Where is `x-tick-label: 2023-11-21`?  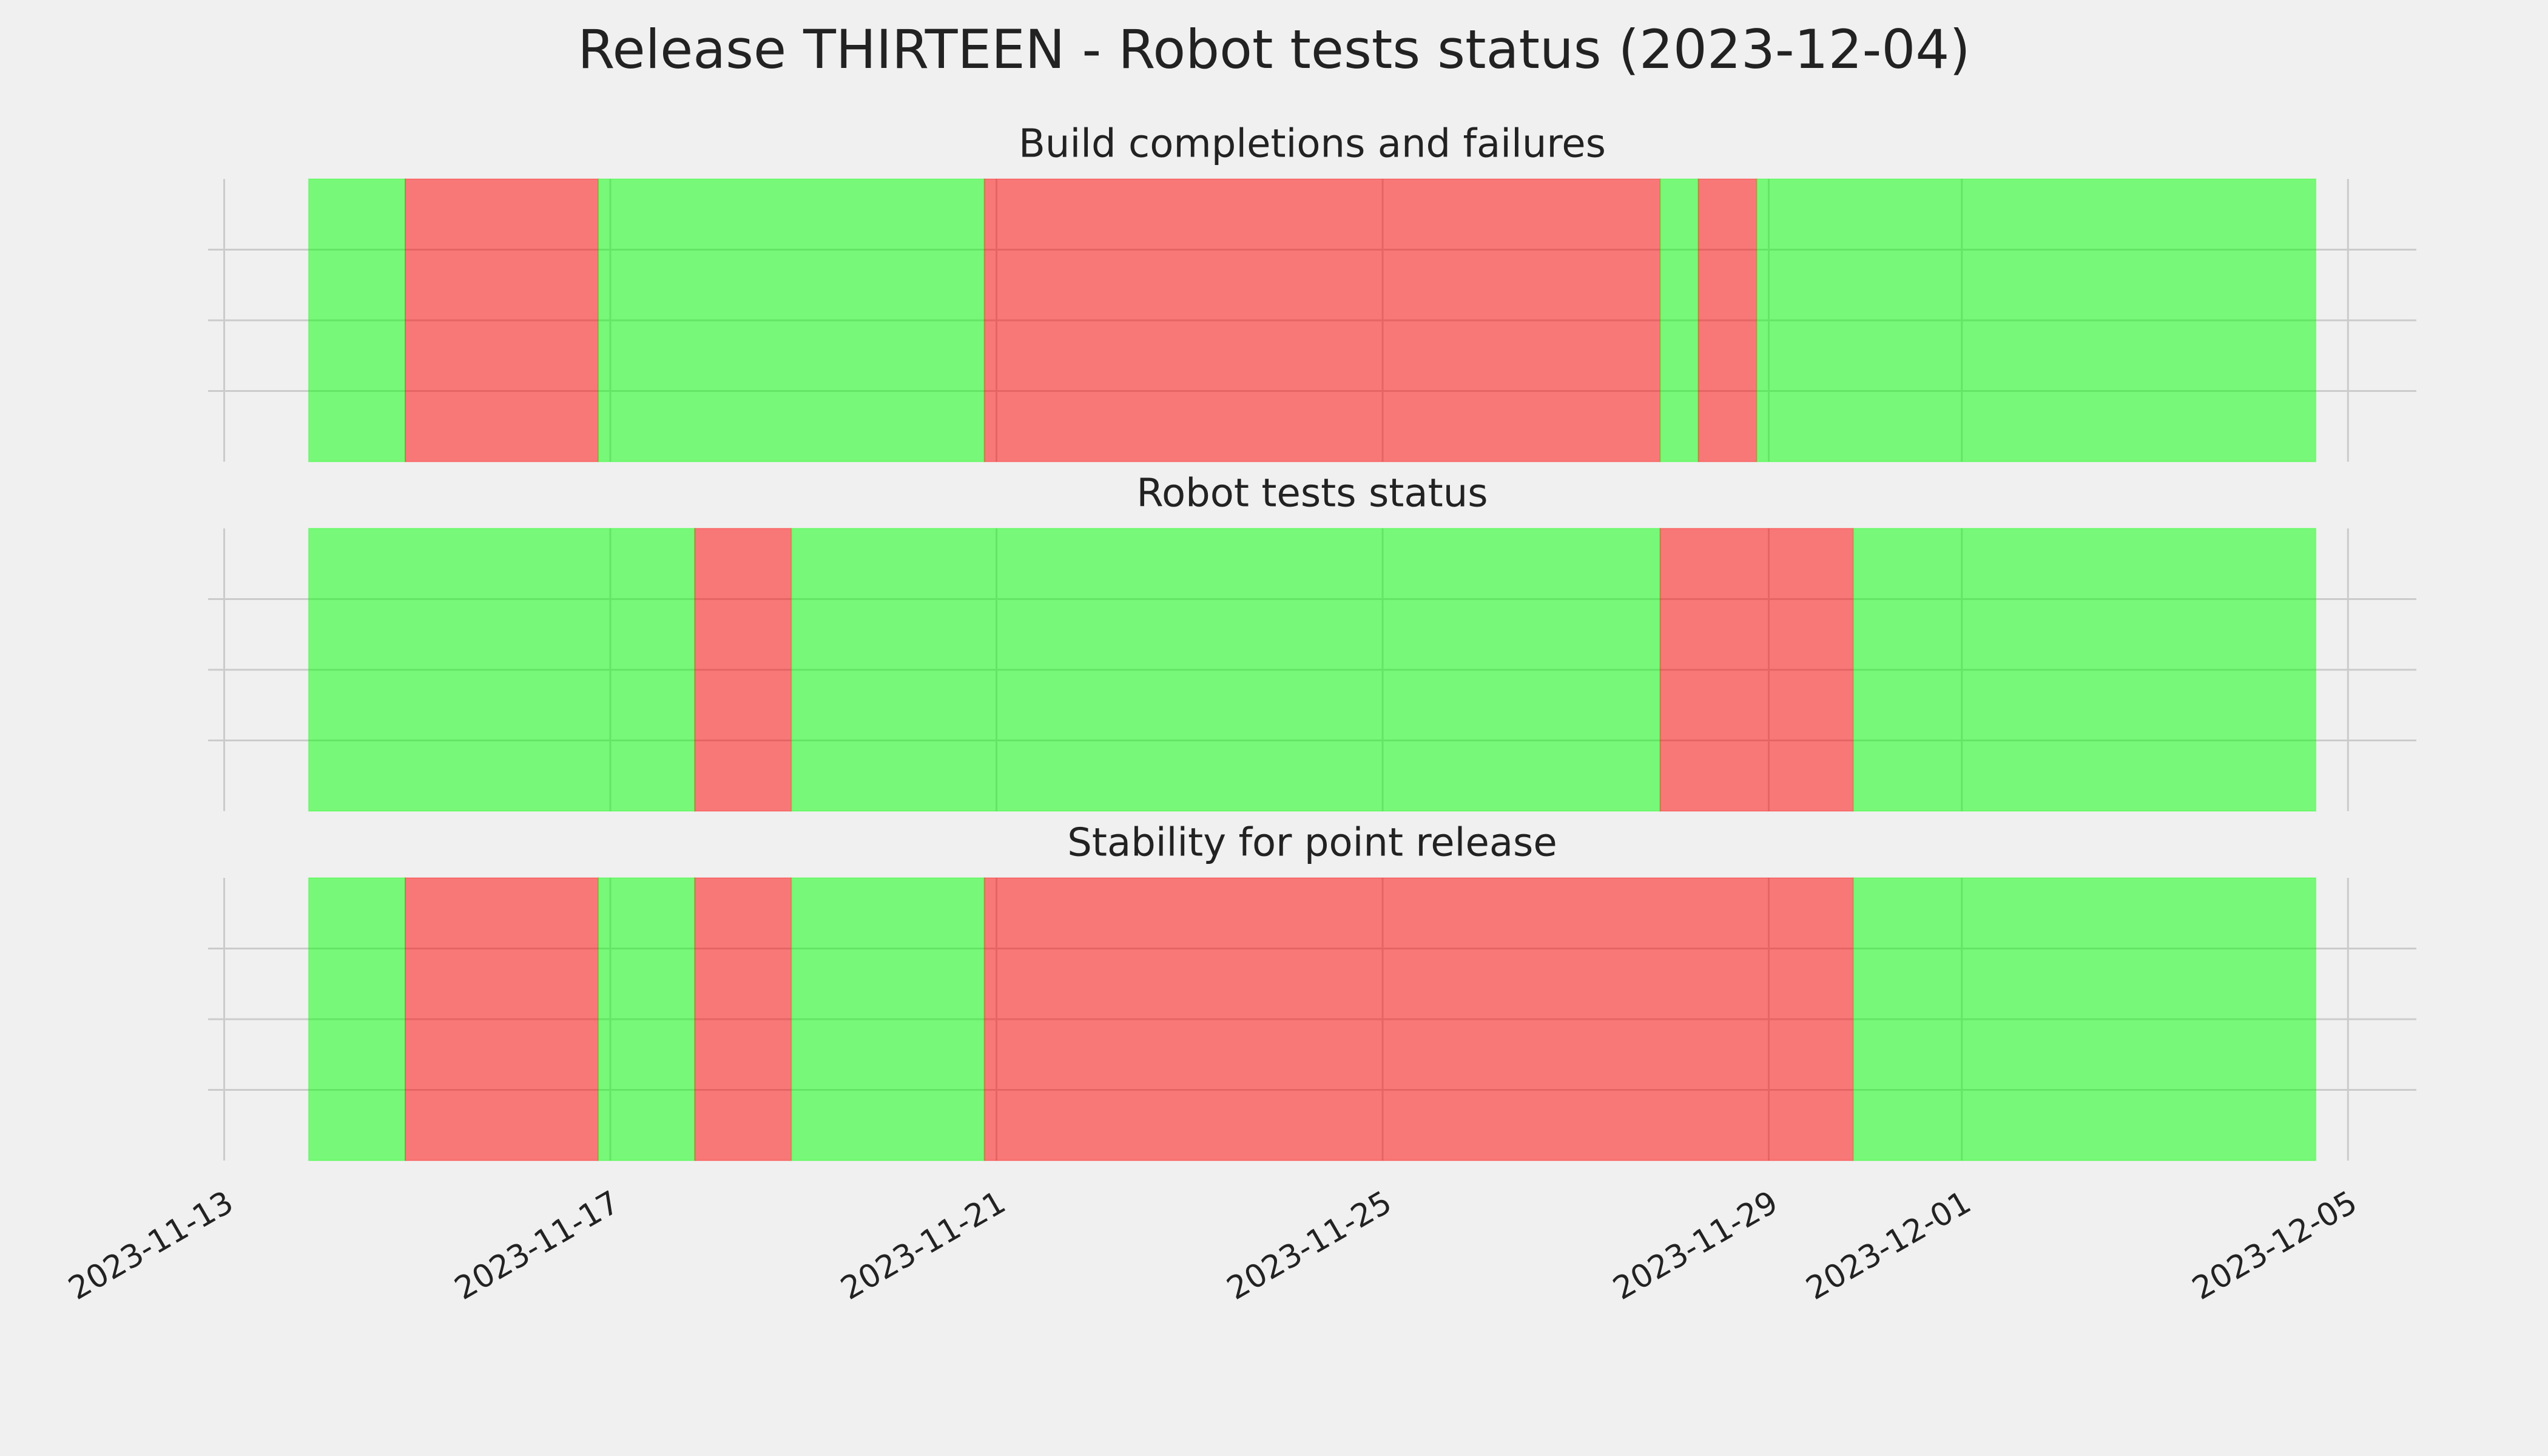
x-tick-label: 2023-11-21 is located at coordinates (923, 1245).